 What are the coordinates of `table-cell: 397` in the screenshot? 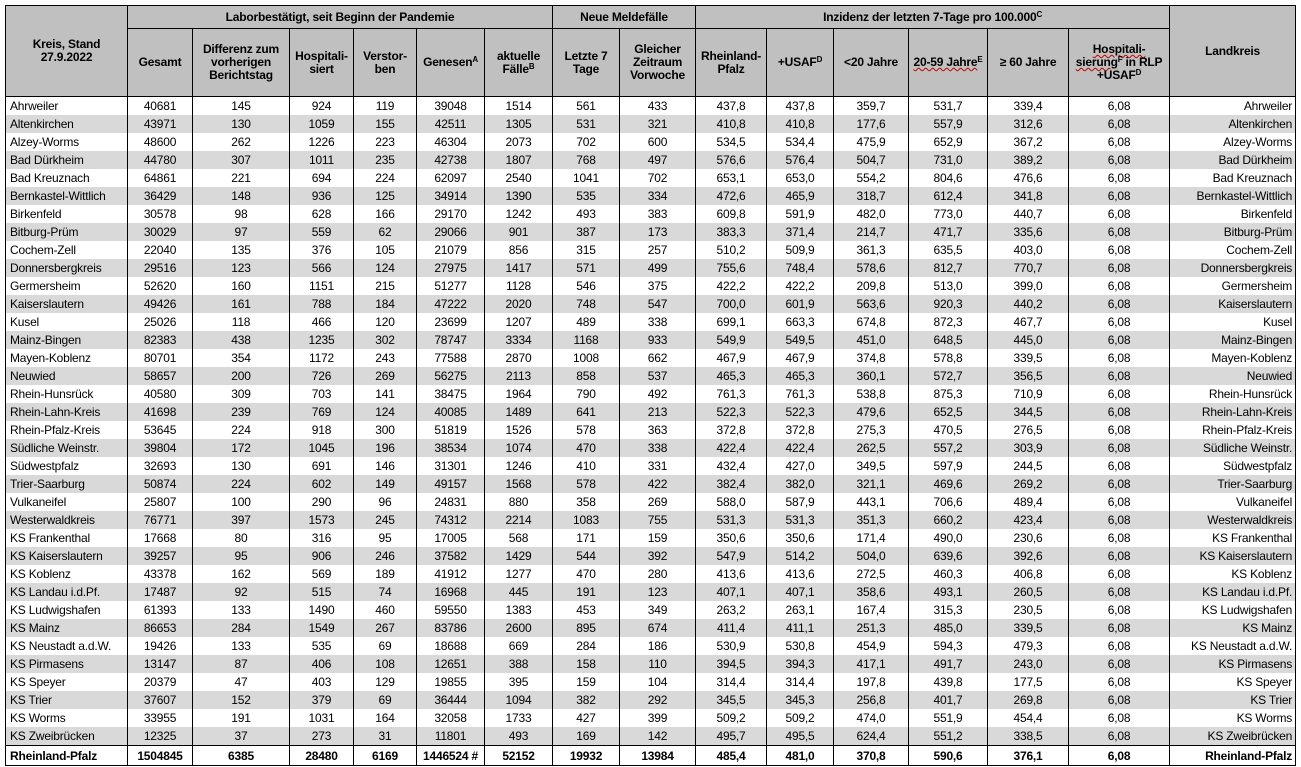 It's located at (241, 520).